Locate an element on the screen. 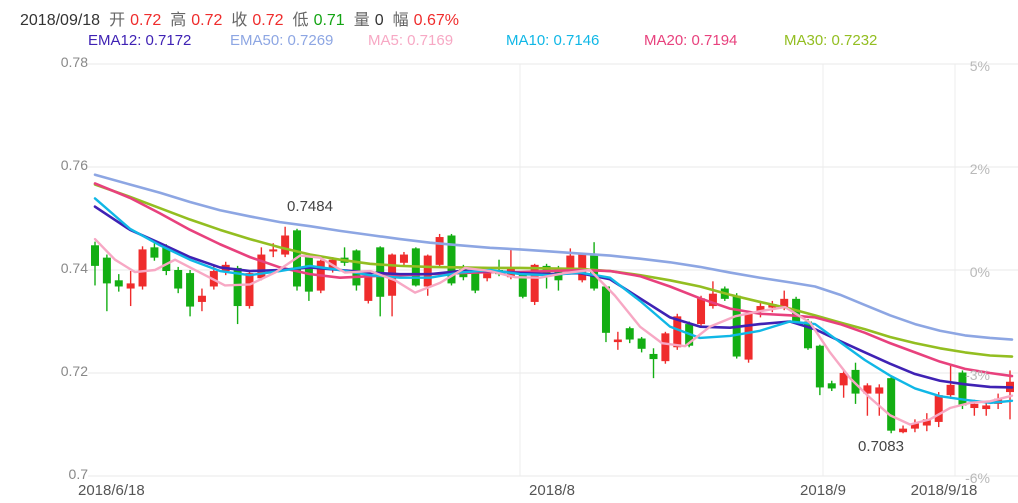 The image size is (1018, 503). y-axis-price-0.70: 0.7 is located at coordinates (78, 474).